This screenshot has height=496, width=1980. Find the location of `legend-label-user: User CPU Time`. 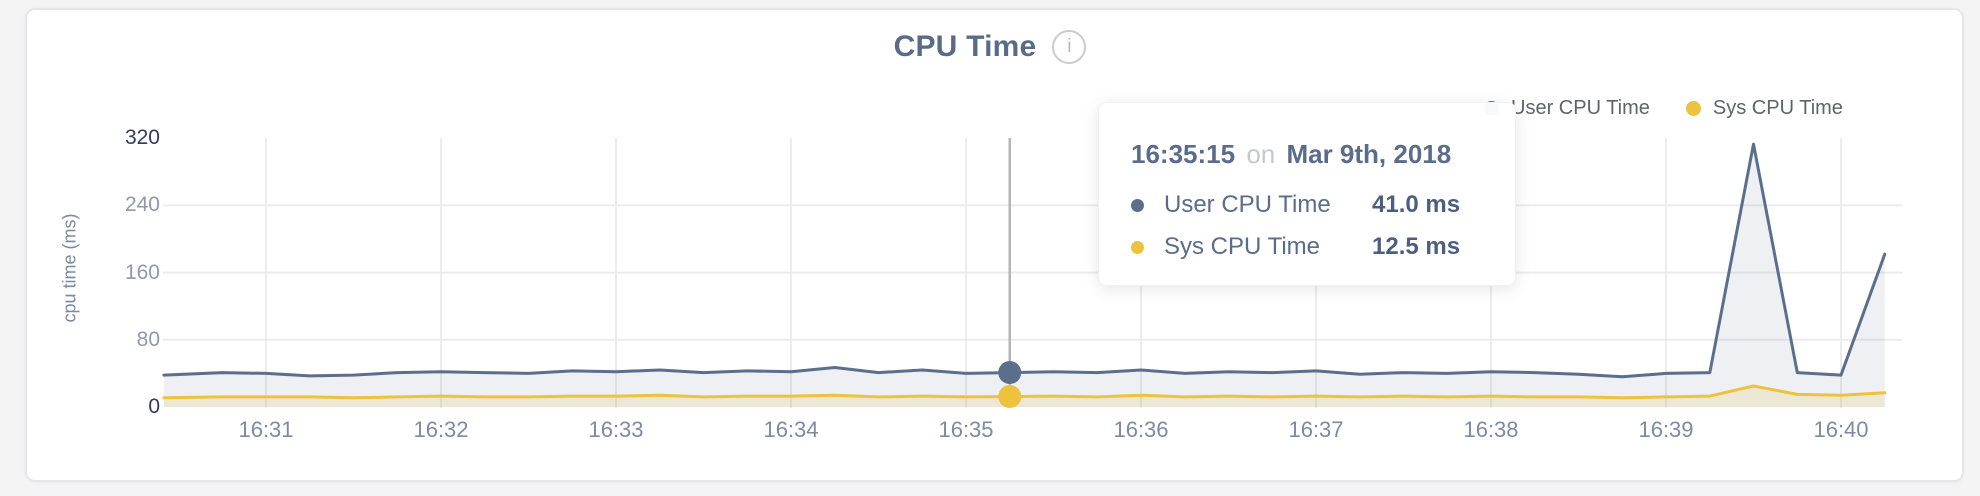

legend-label-user: User CPU Time is located at coordinates (1580, 108).